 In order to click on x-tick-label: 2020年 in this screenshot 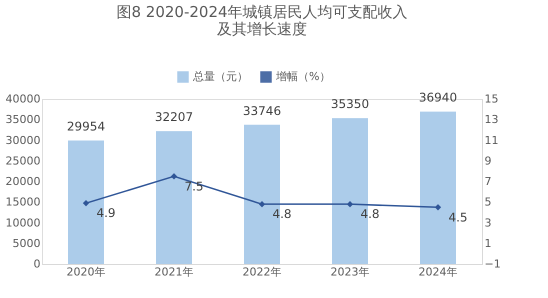, I will do `click(86, 272)`.